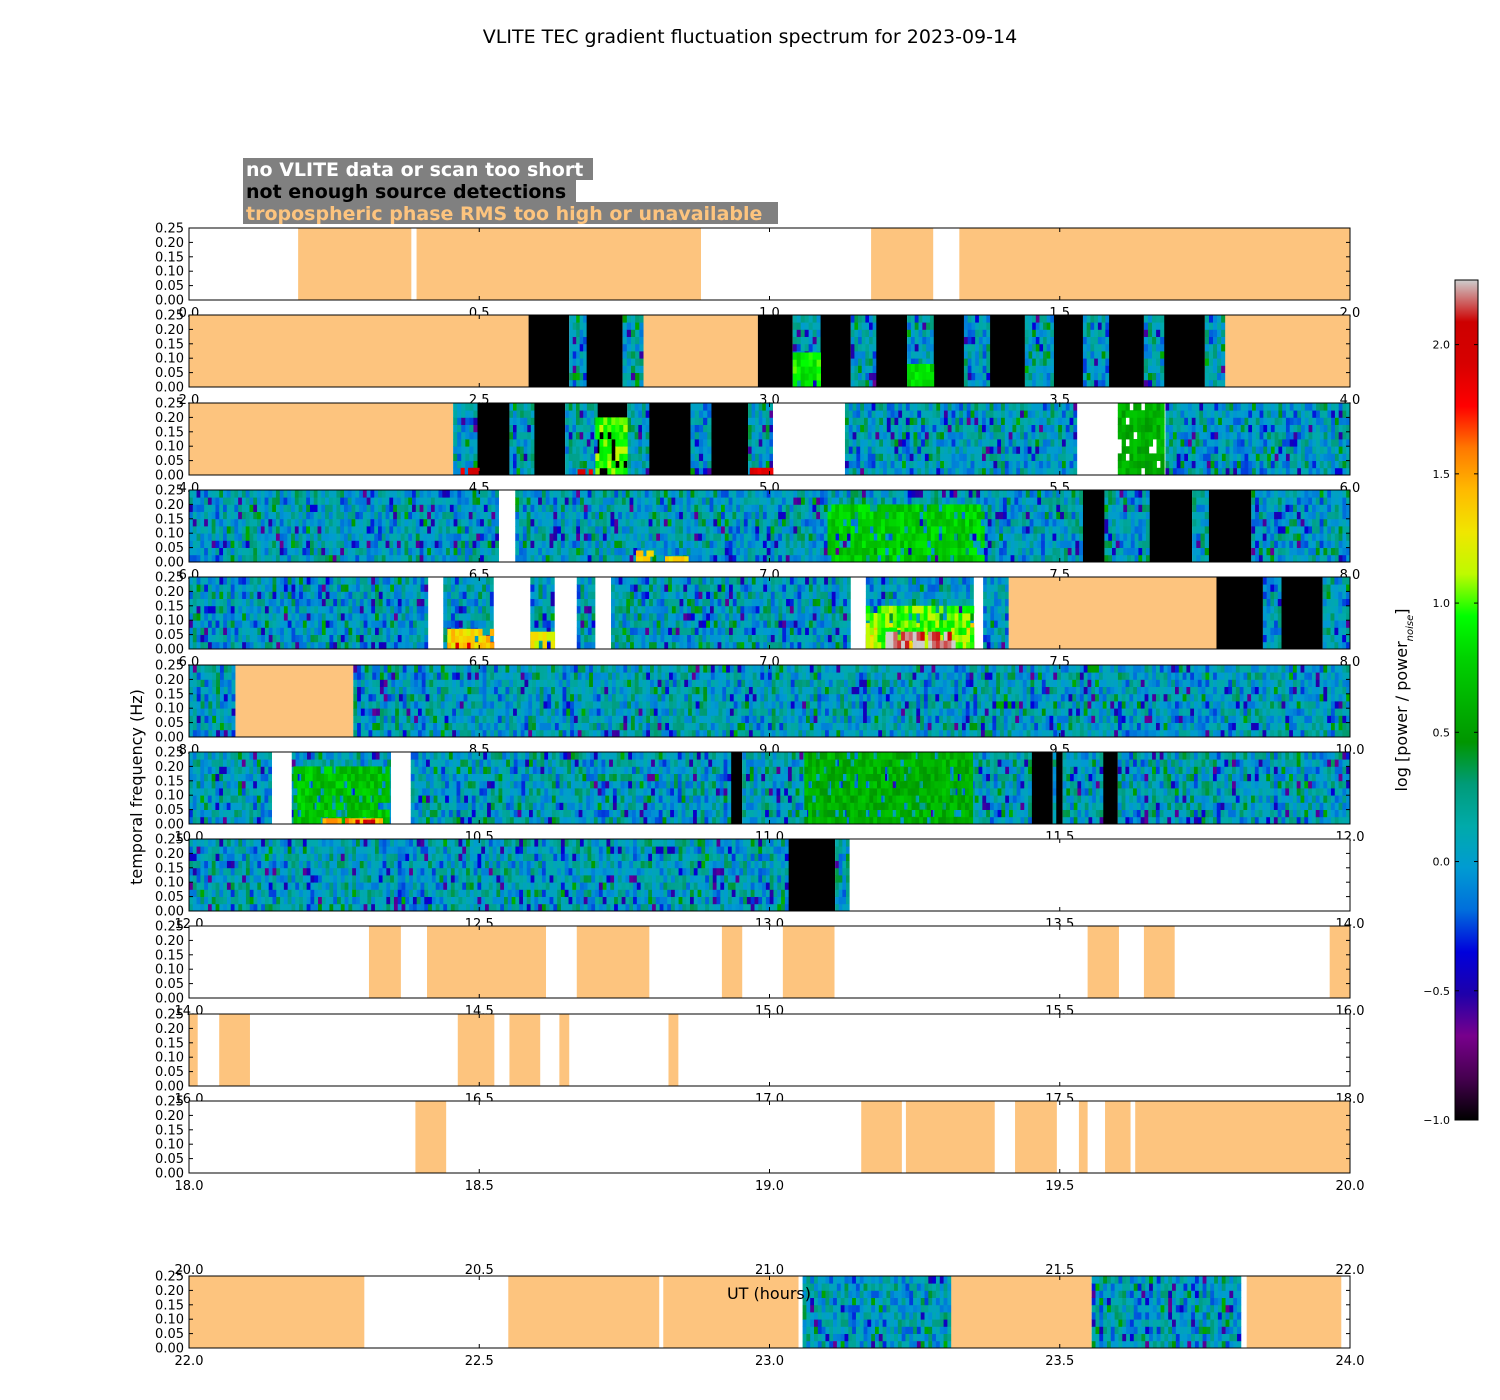  I want to click on colorbar-gradient, so click(1466, 700).